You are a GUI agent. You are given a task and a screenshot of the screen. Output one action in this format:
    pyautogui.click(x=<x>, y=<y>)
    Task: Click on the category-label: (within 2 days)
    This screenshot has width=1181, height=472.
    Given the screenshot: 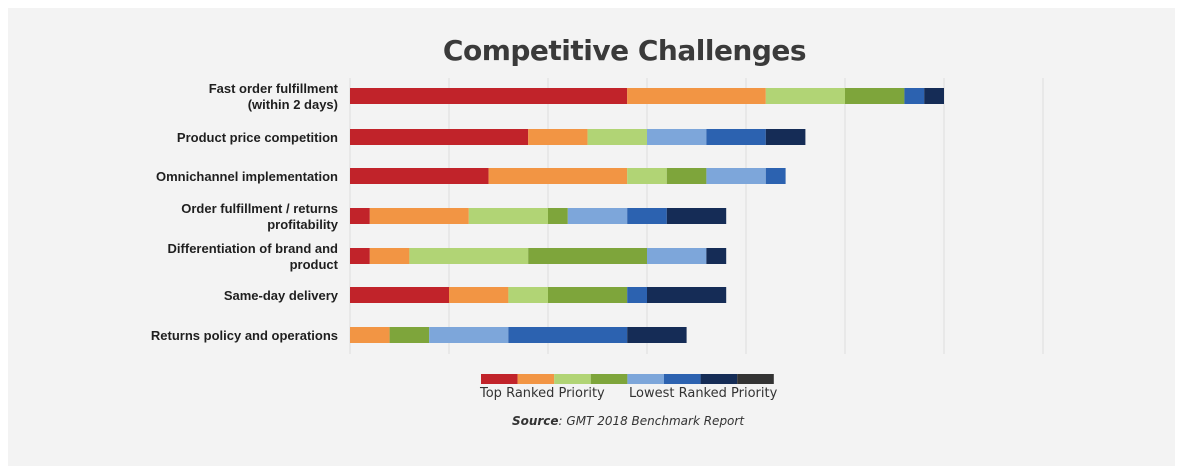 What is the action you would take?
    pyautogui.click(x=293, y=104)
    